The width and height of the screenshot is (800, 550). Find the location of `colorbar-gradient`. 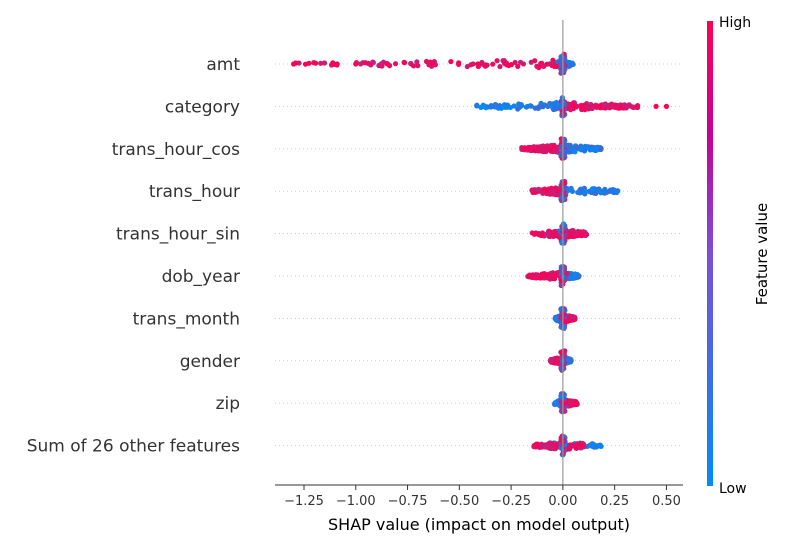

colorbar-gradient is located at coordinates (710, 253).